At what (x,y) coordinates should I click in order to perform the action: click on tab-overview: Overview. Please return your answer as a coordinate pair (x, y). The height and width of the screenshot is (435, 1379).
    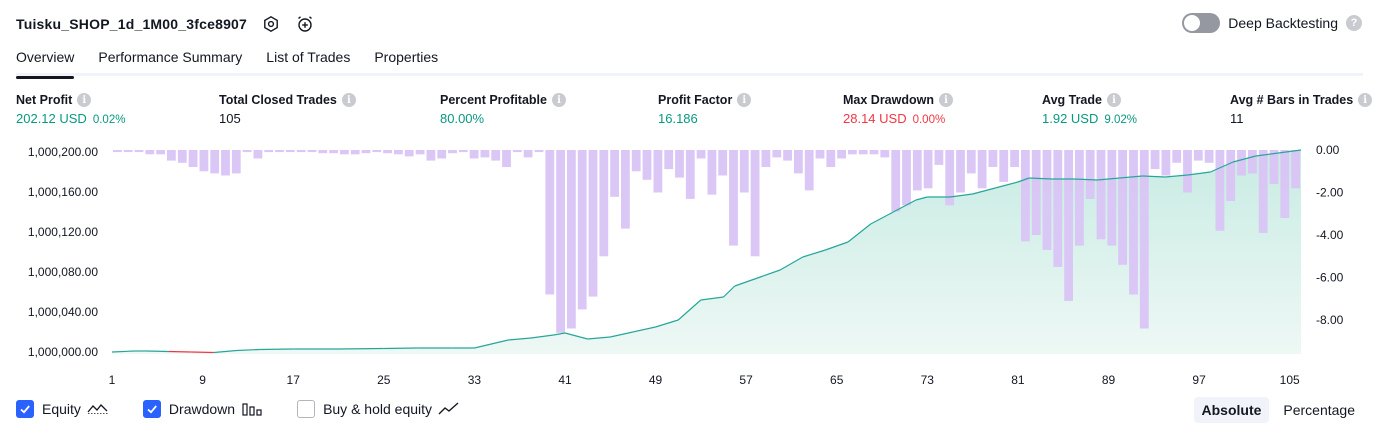
    Looking at the image, I should click on (45, 62).